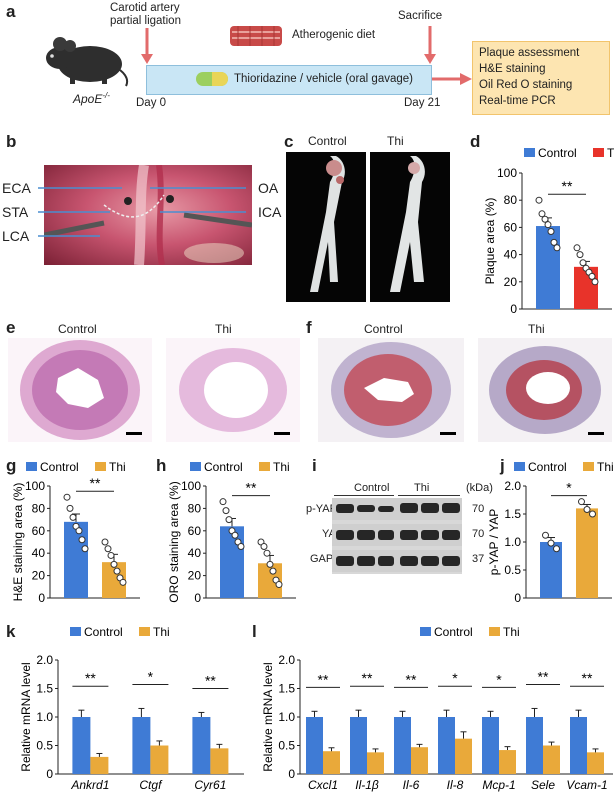 The height and width of the screenshot is (800, 616). I want to click on f-control-label: Control, so click(383, 329).